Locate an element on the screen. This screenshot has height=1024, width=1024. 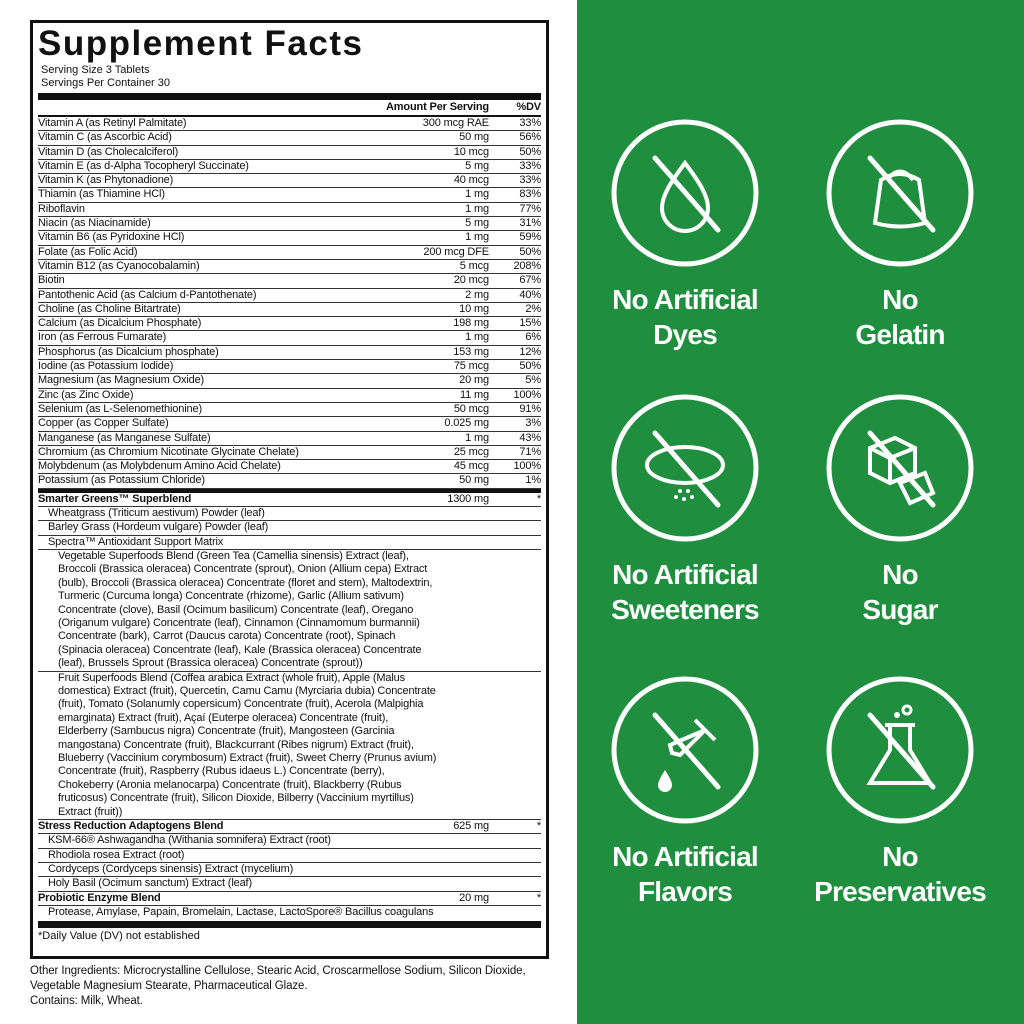
nutrient-amount: 198 mg is located at coordinates (471, 323).